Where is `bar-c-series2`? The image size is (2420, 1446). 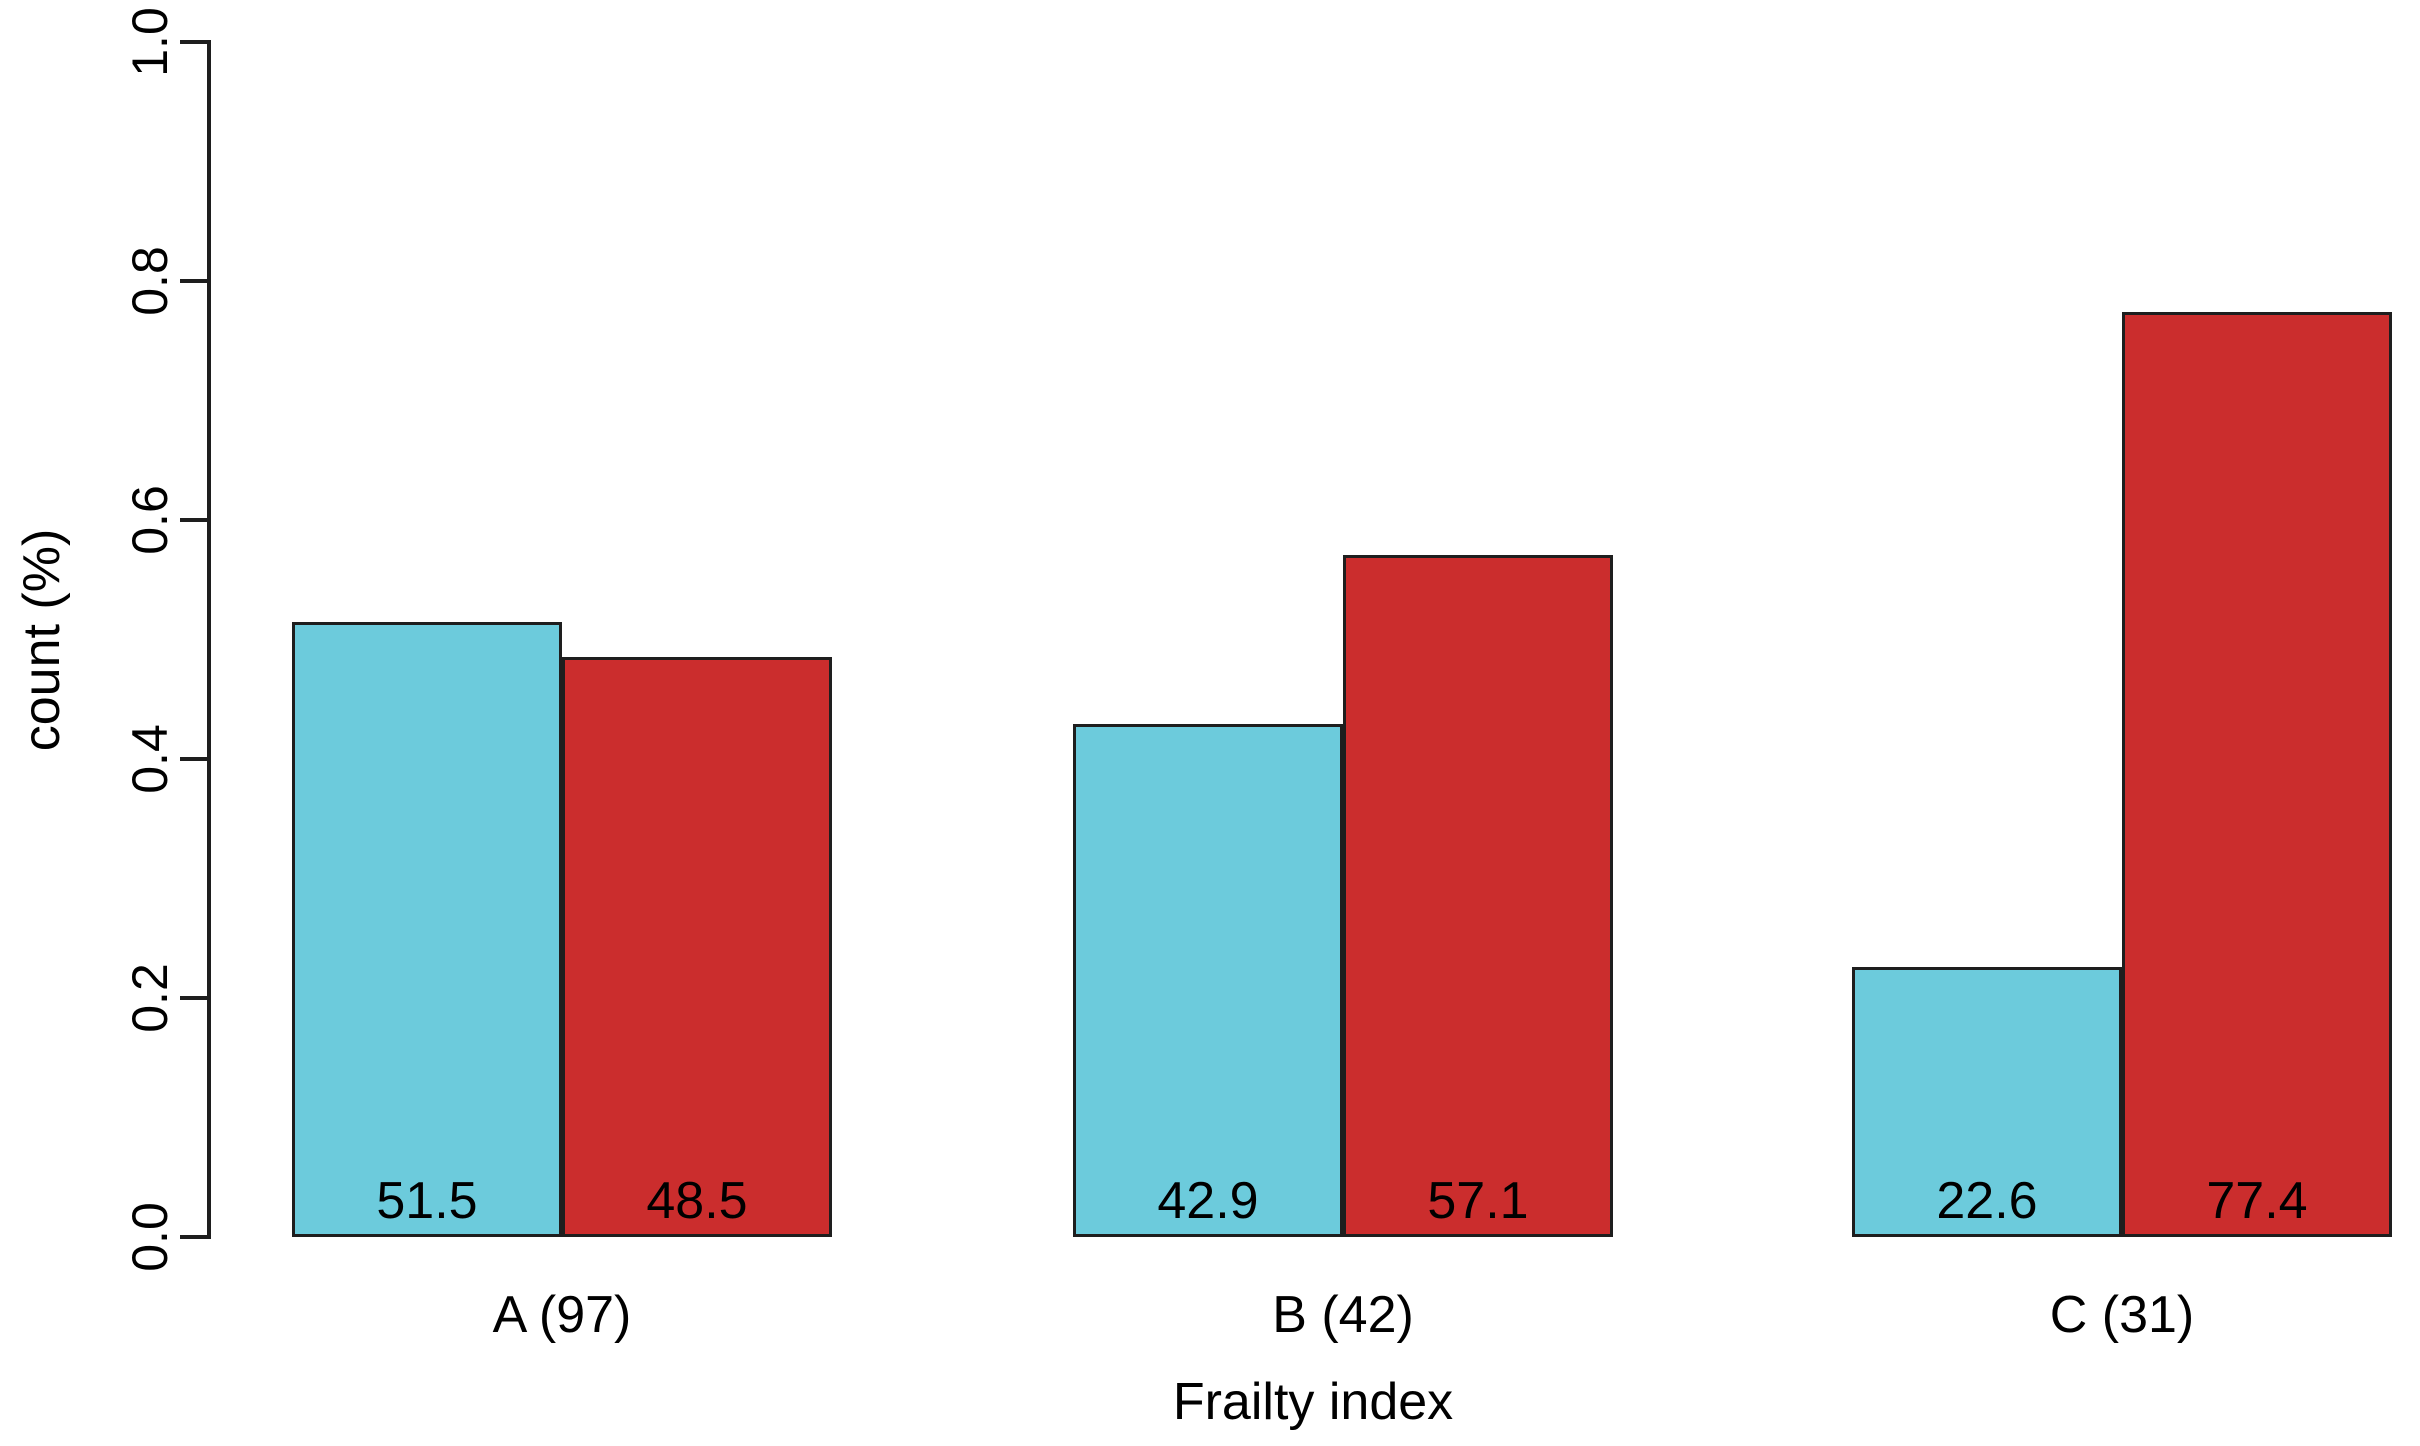
bar-c-series2 is located at coordinates (2257, 774).